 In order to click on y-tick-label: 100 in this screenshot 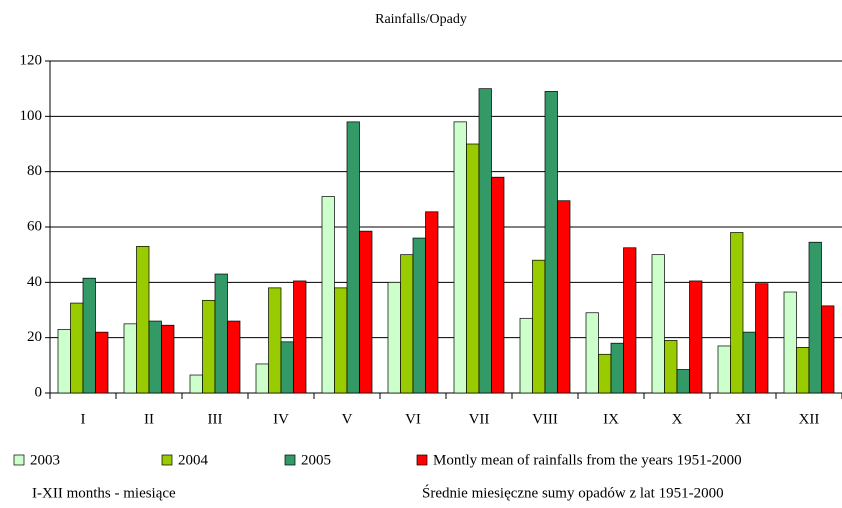, I will do `click(31, 116)`.